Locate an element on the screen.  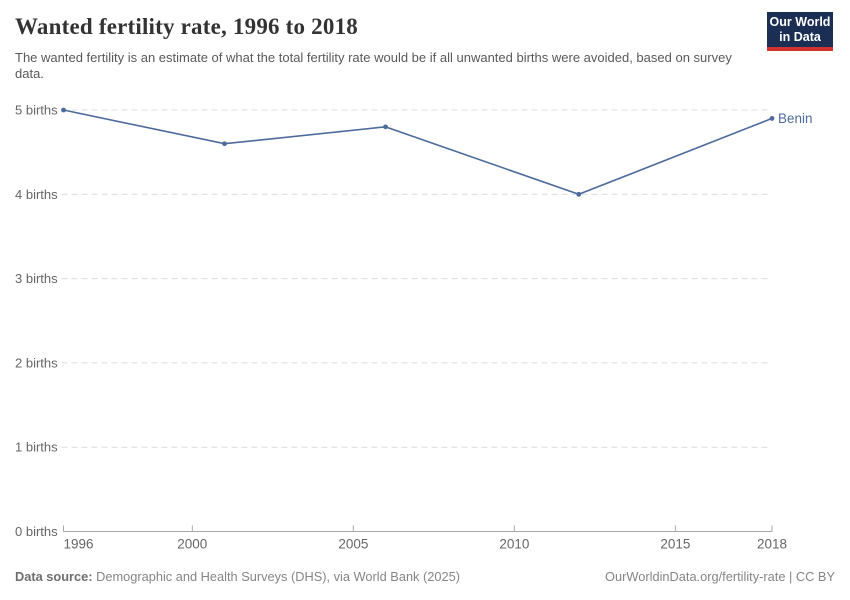
y-axis-label: 3 births is located at coordinates (36, 278).